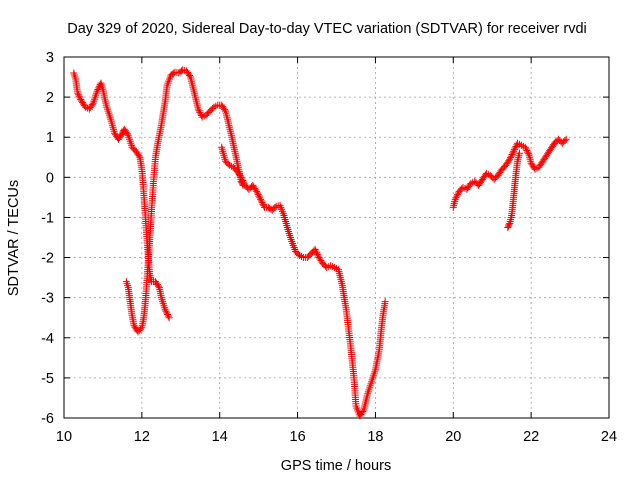 Image resolution: width=640 pixels, height=480 pixels. I want to click on x-tick-label: 24, so click(609, 437).